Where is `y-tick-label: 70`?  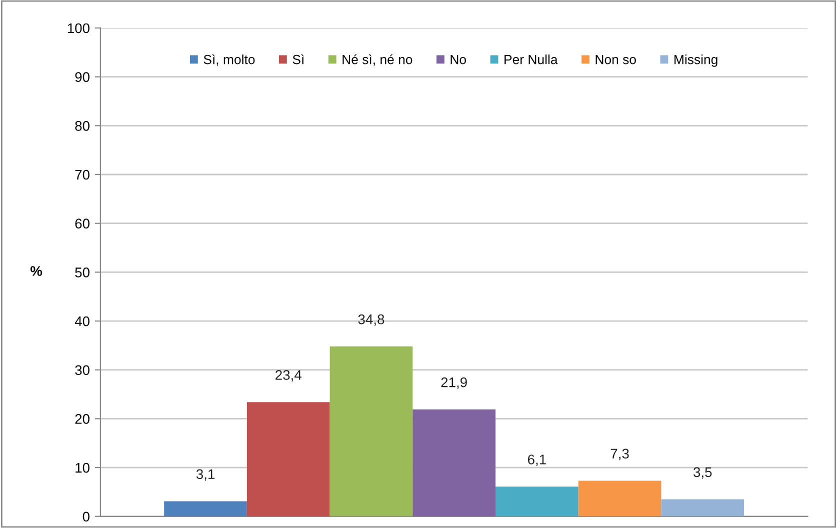 y-tick-label: 70 is located at coordinates (82, 175).